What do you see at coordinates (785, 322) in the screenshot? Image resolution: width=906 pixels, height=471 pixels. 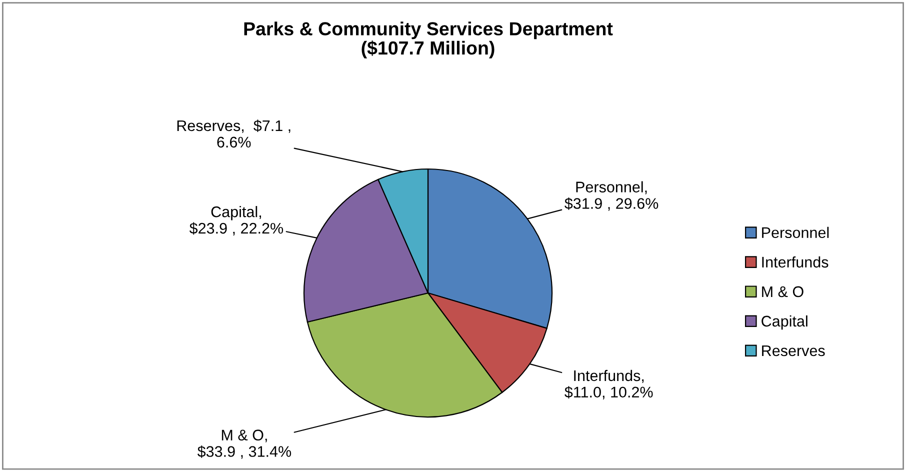 I see `legend-label: Capital` at bounding box center [785, 322].